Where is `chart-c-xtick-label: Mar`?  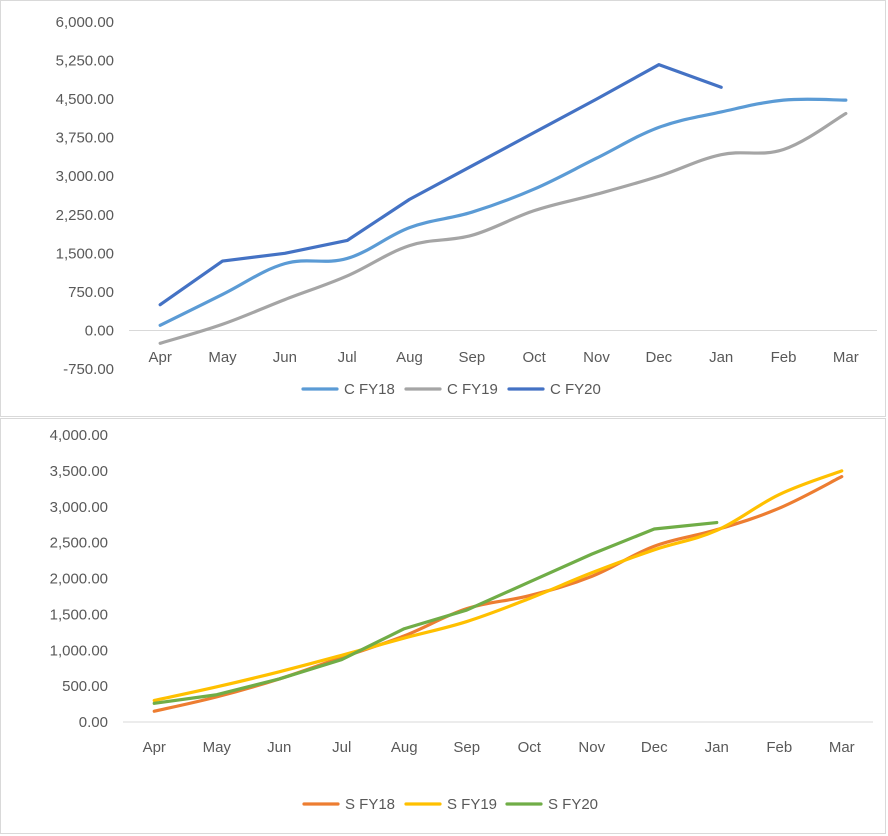
chart-c-xtick-label: Mar is located at coordinates (846, 357).